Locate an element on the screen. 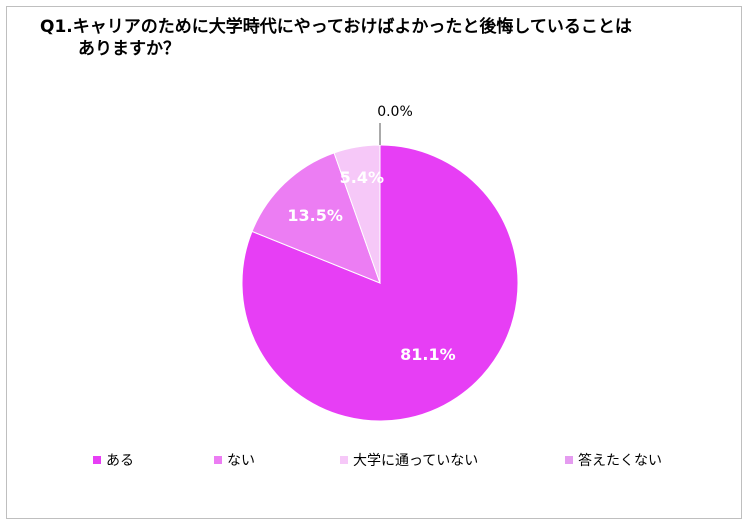 This screenshot has height=527, width=750. pie-label-not-attending: 5.4% is located at coordinates (362, 177).